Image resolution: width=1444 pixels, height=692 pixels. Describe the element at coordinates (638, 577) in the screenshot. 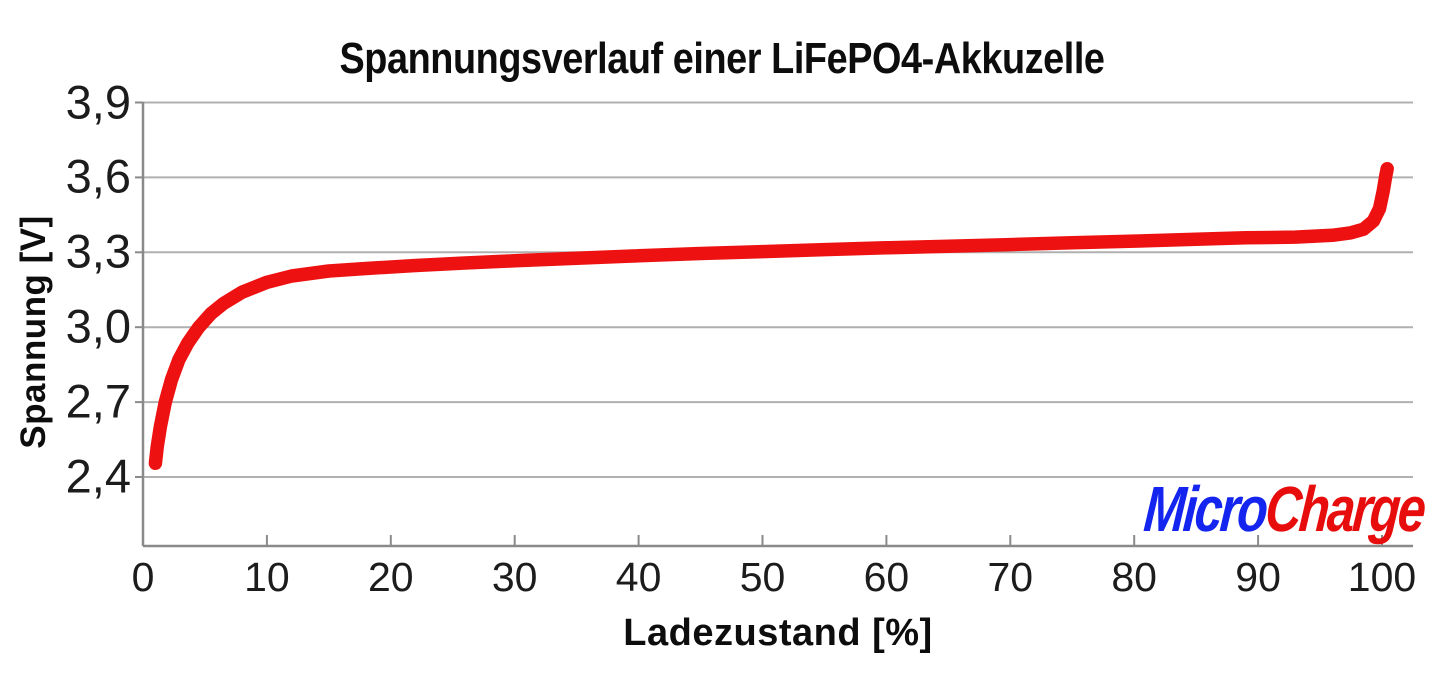

I see `x-tick-label: 40` at that location.